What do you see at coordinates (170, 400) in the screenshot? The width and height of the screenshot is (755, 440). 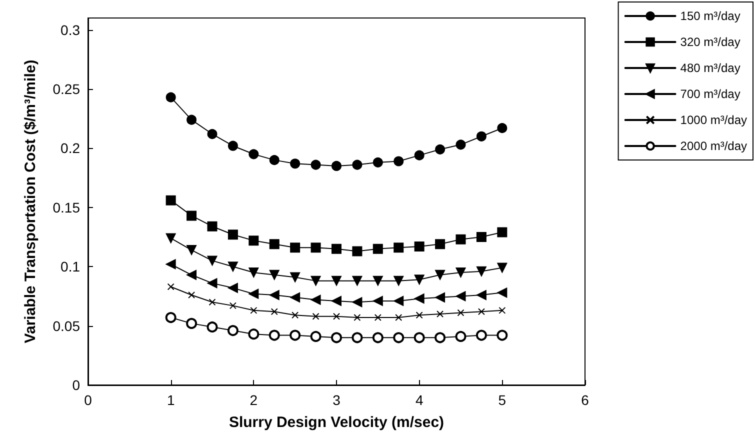 I see `x-tick-label: 1` at bounding box center [170, 400].